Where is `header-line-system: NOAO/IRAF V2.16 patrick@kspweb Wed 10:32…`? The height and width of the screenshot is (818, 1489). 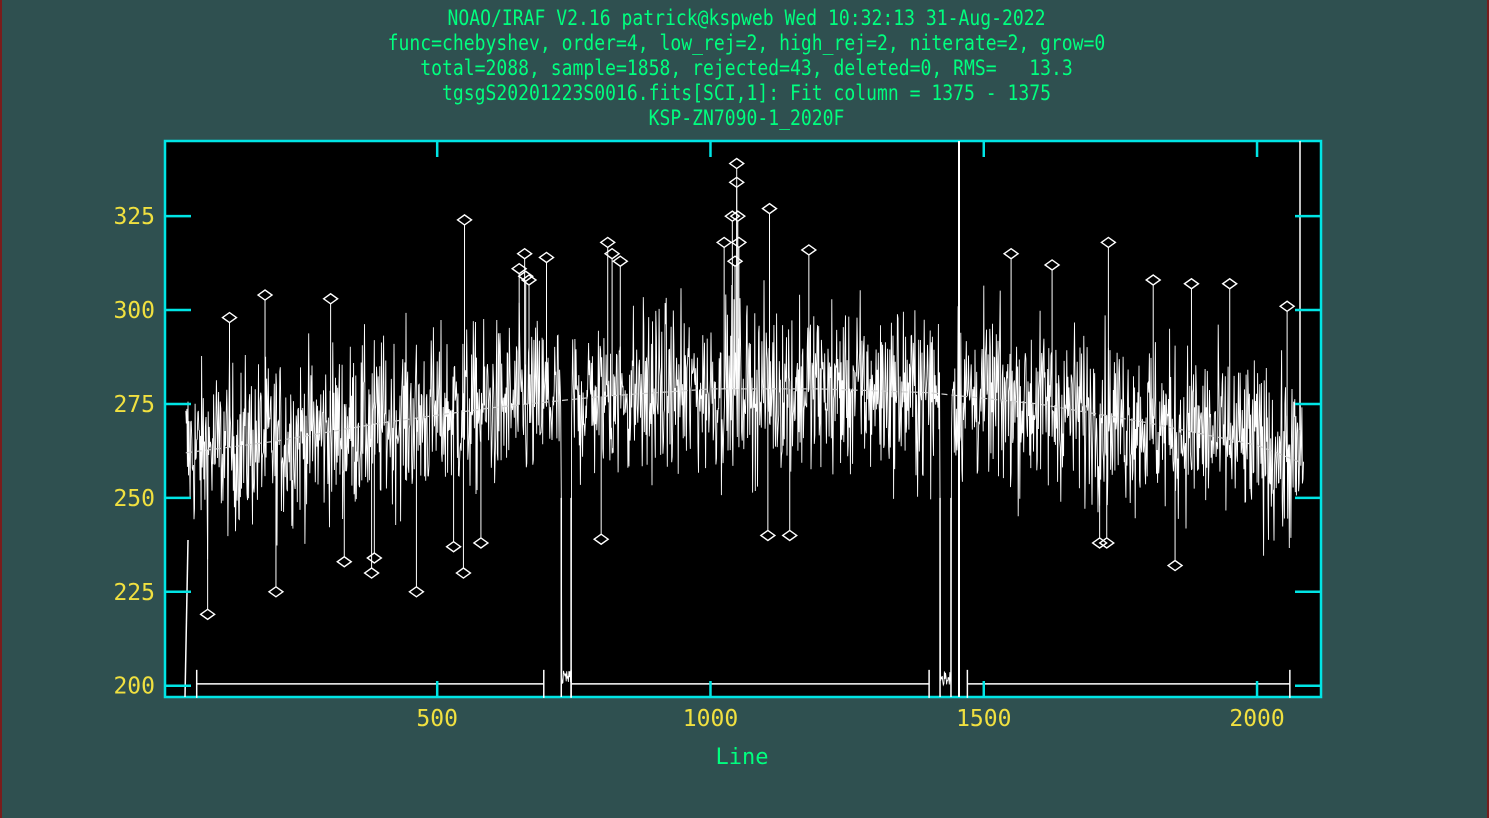 header-line-system: NOAO/IRAF V2.16 patrick@kspweb Wed 10:32… is located at coordinates (746, 18).